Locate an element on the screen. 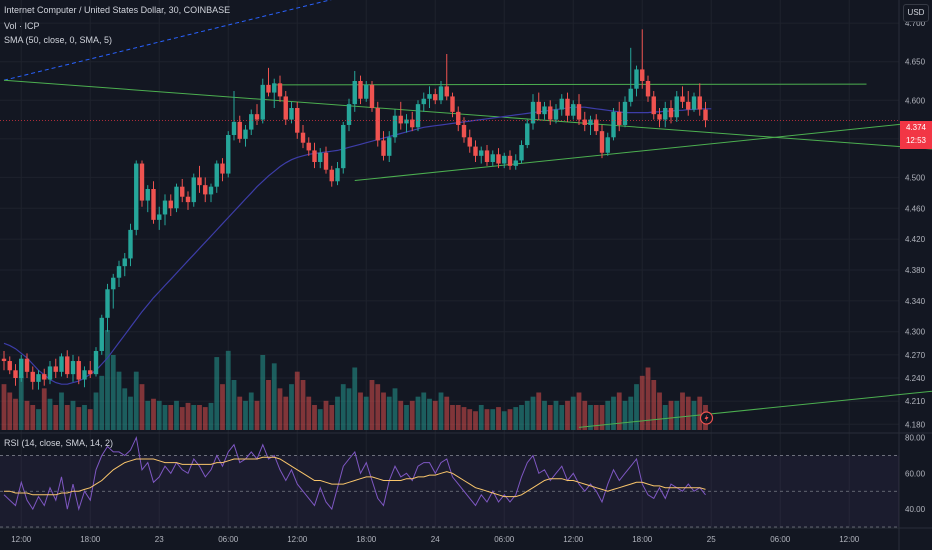 Image resolution: width=932 pixels, height=550 pixels. bar-countdown: 12:53 is located at coordinates (916, 140).